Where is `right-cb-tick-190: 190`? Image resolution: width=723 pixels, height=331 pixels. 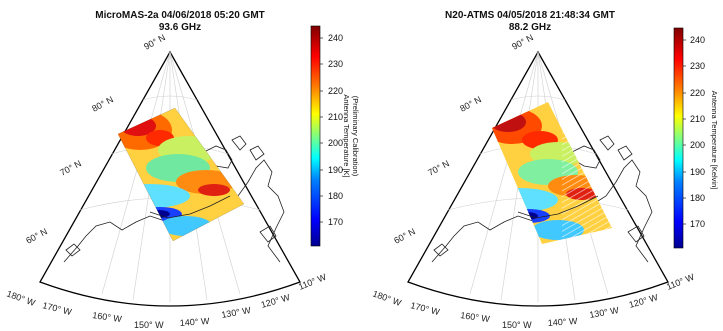 right-cb-tick-190: 190 is located at coordinates (697, 172).